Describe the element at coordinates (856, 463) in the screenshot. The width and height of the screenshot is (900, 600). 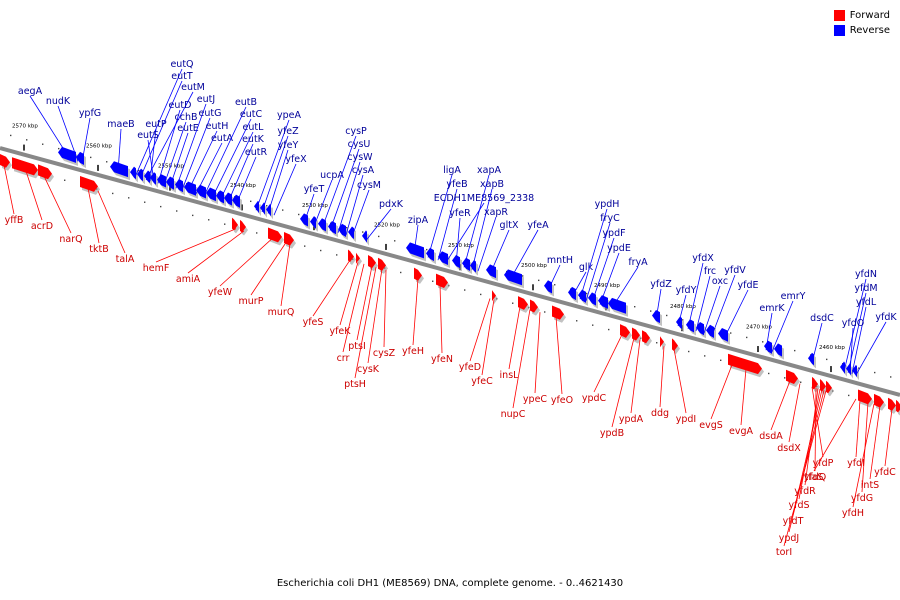
I see `forward-gene-label: yfdI` at that location.